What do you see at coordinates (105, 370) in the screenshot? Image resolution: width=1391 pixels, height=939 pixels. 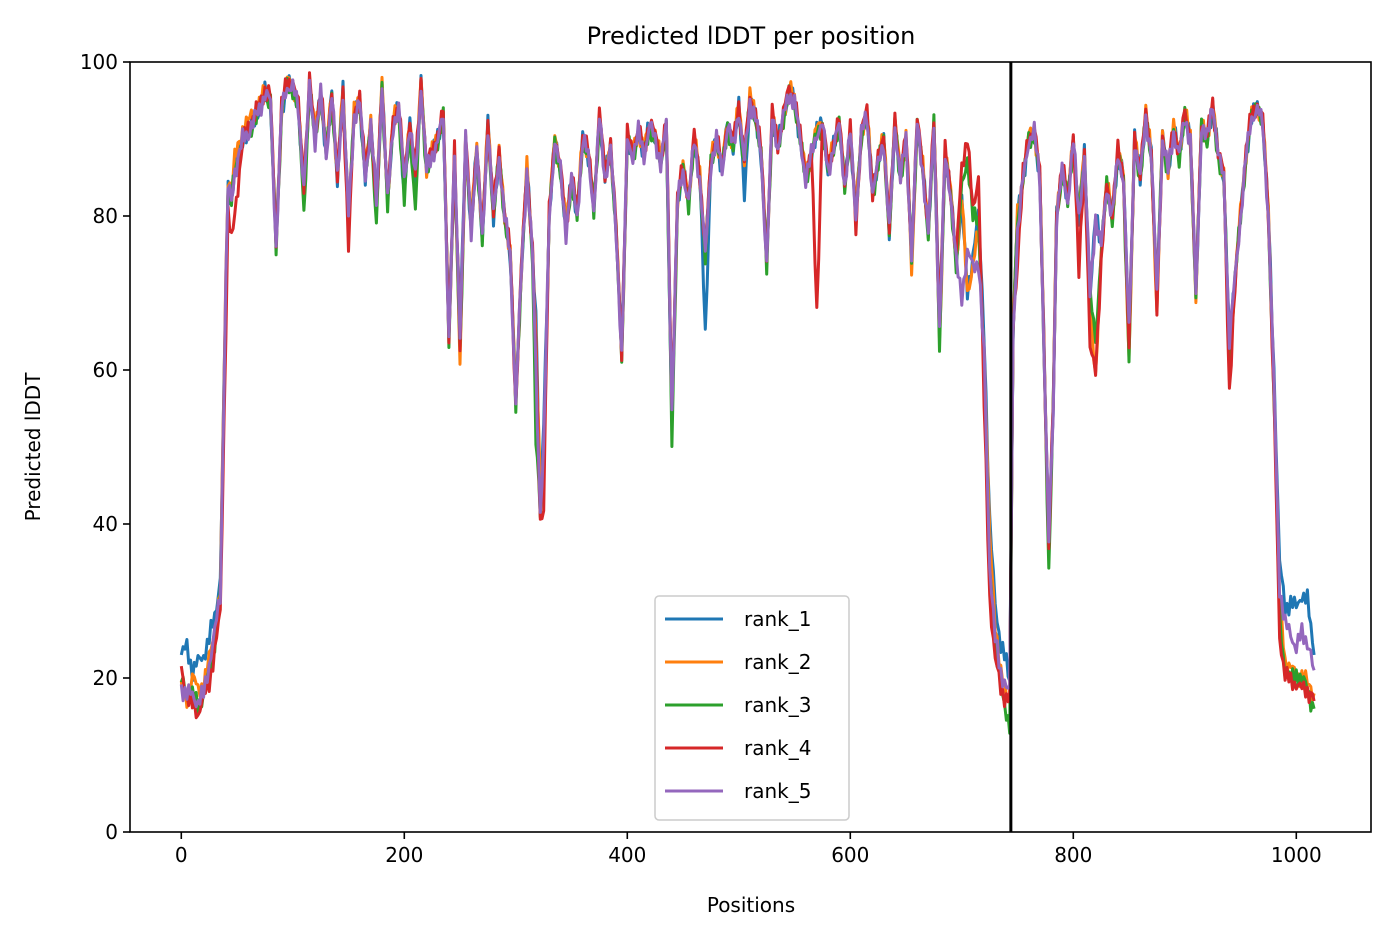 I see `y-tick-label: 60` at bounding box center [105, 370].